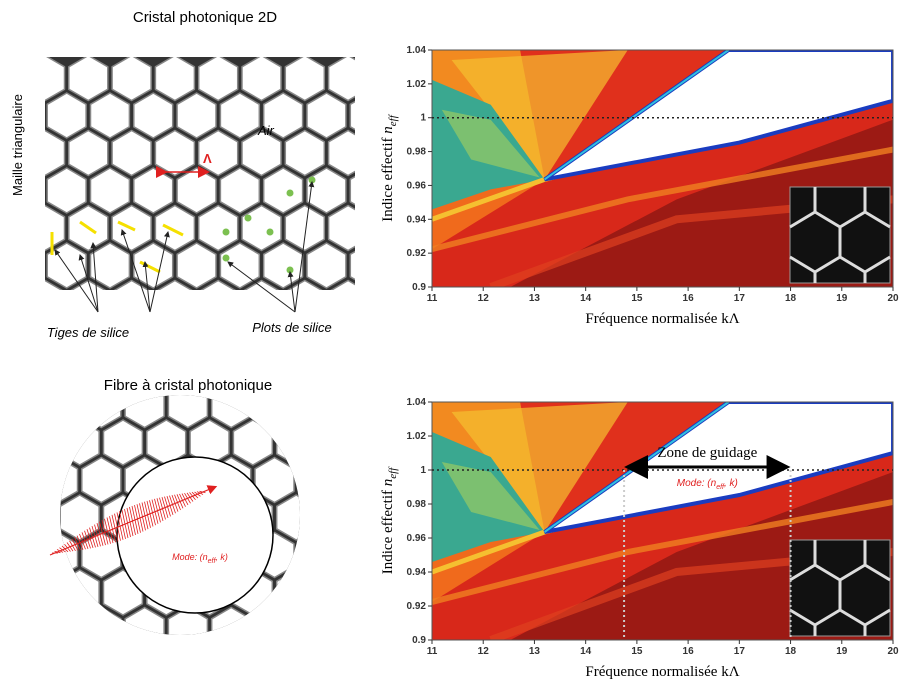 The image size is (906, 683). Describe the element at coordinates (842, 298) in the screenshot. I see `x-tick-label: 19` at that location.